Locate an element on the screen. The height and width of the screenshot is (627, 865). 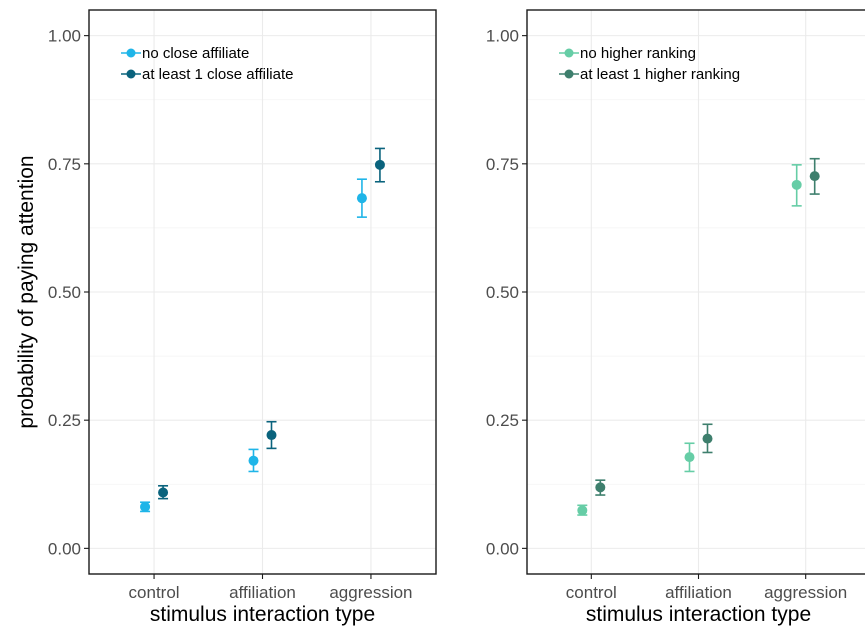
legend-label: no higher ranking is located at coordinates (638, 53).